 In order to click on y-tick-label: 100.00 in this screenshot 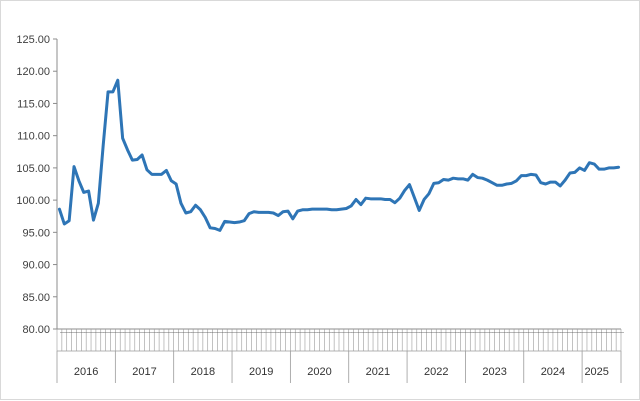, I will do `click(33, 201)`.